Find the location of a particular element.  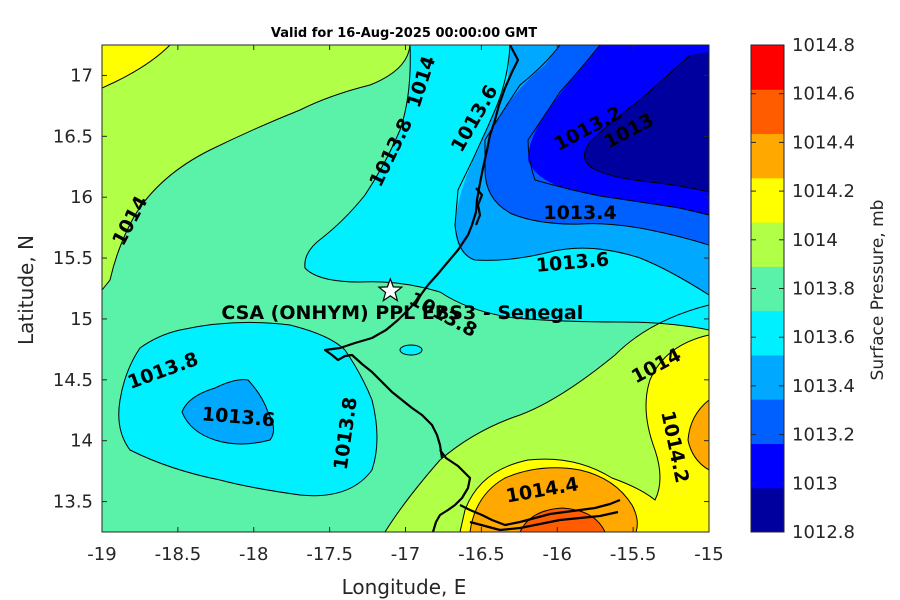

x-tick-label: -18 is located at coordinates (253, 554).